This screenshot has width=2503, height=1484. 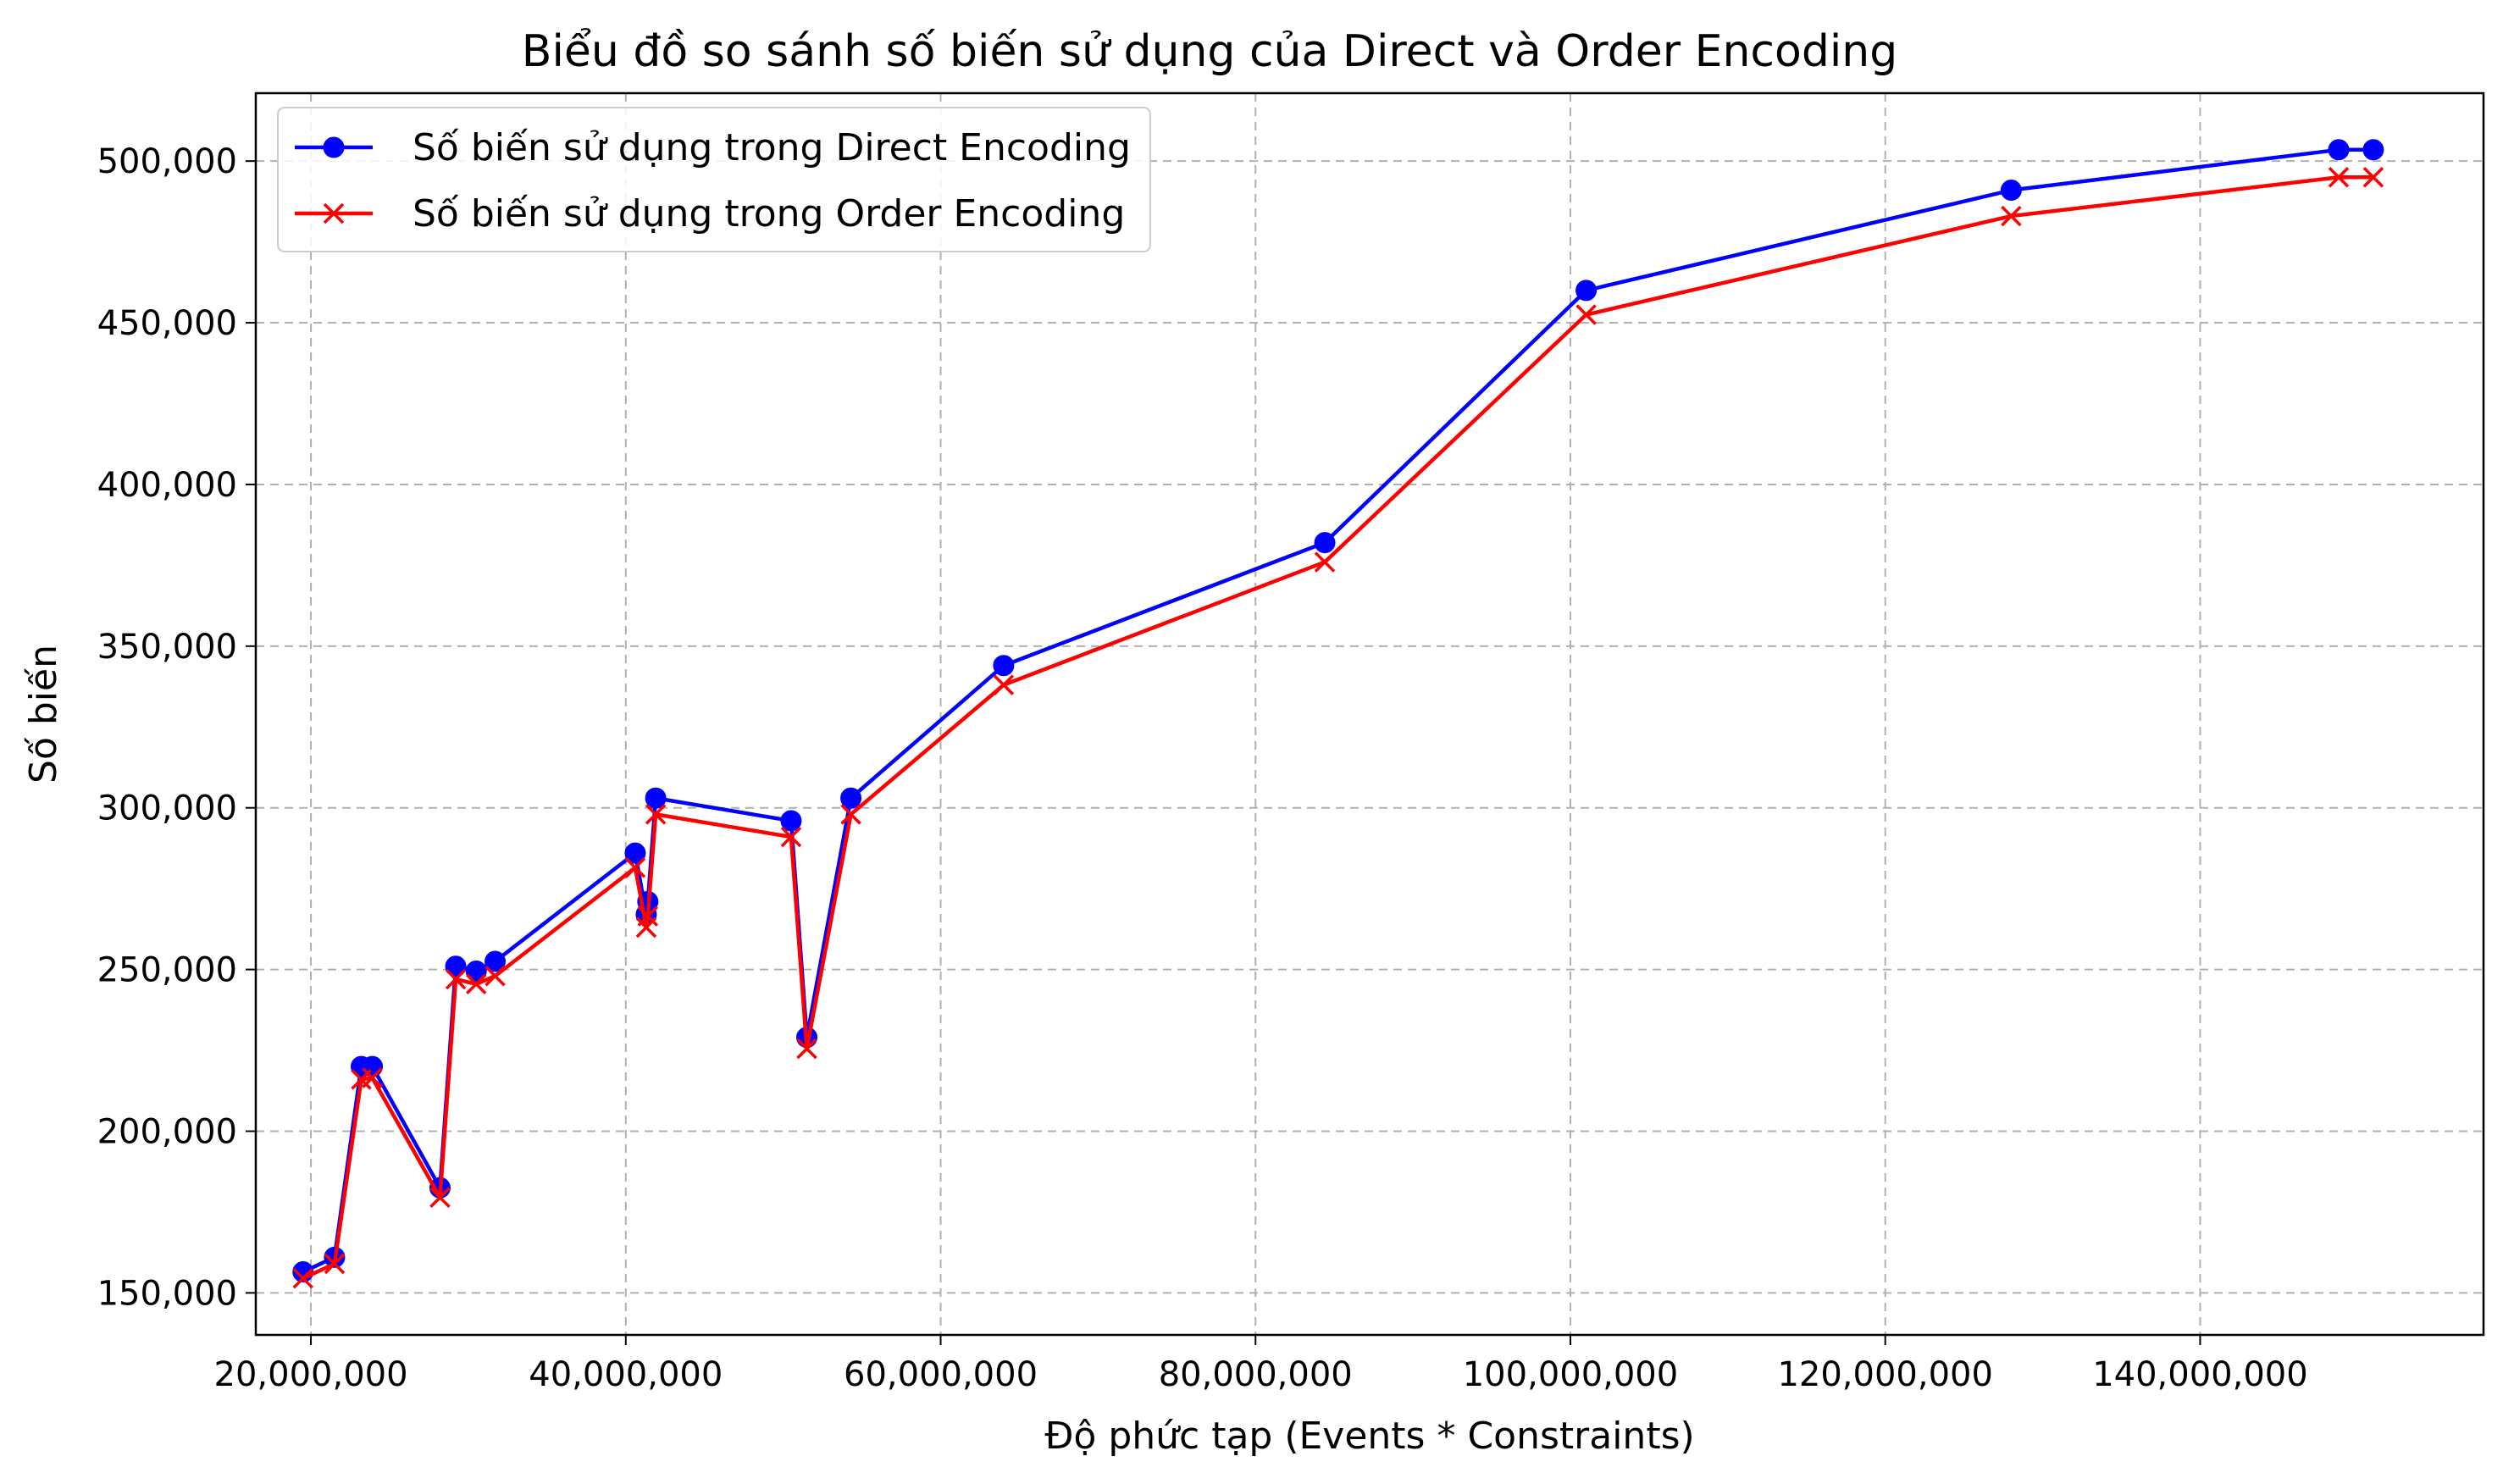 I want to click on y-tick-label: 250,000, so click(x=167, y=970).